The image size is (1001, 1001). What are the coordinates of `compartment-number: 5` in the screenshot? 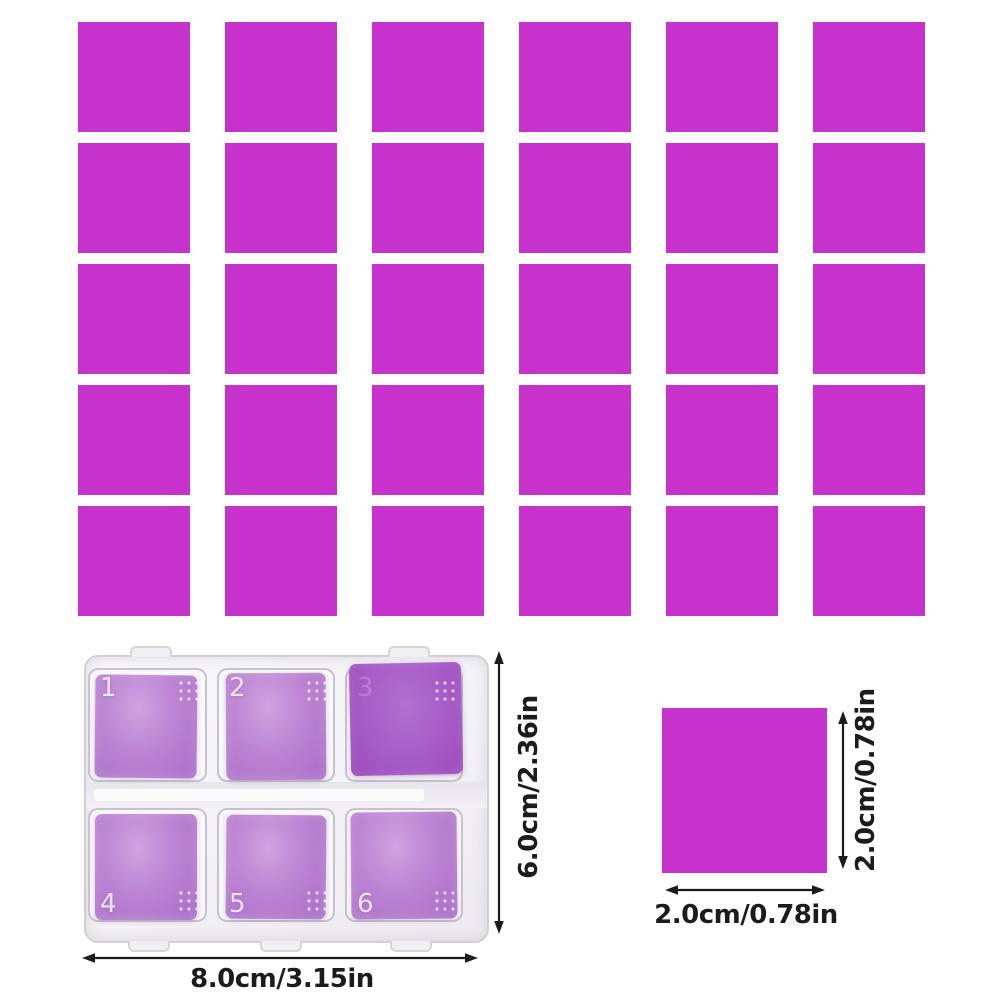 It's located at (237, 904).